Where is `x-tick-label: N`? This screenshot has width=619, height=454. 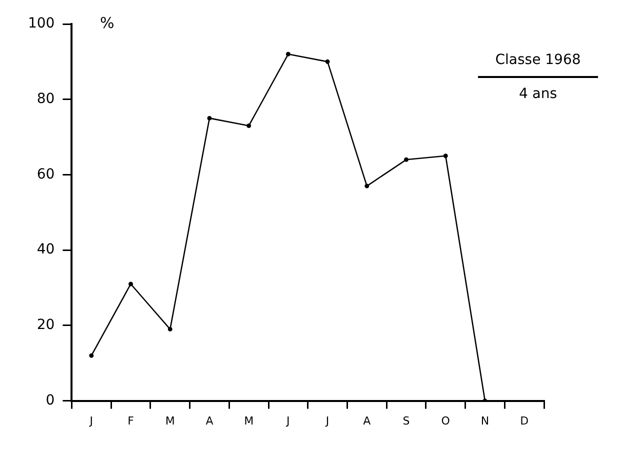
x-tick-label: N is located at coordinates (485, 421).